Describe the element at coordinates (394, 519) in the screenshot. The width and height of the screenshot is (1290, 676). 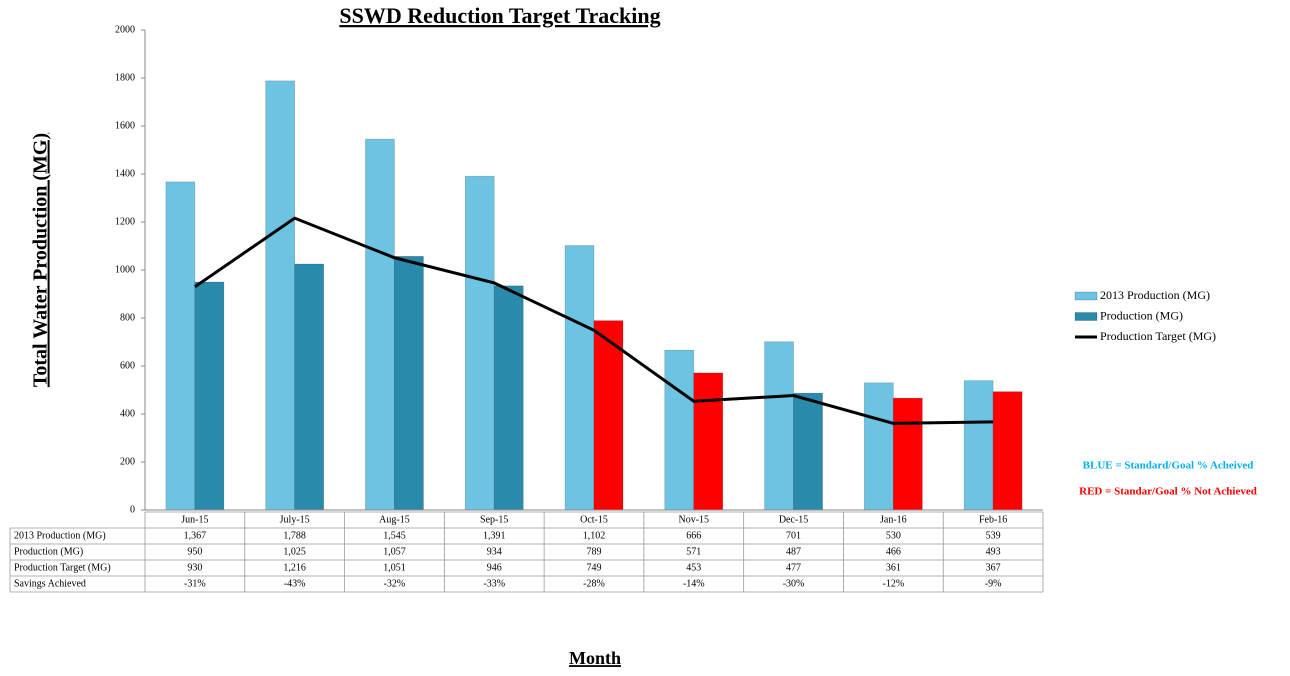
I see `x-tick-label: Aug-15` at that location.